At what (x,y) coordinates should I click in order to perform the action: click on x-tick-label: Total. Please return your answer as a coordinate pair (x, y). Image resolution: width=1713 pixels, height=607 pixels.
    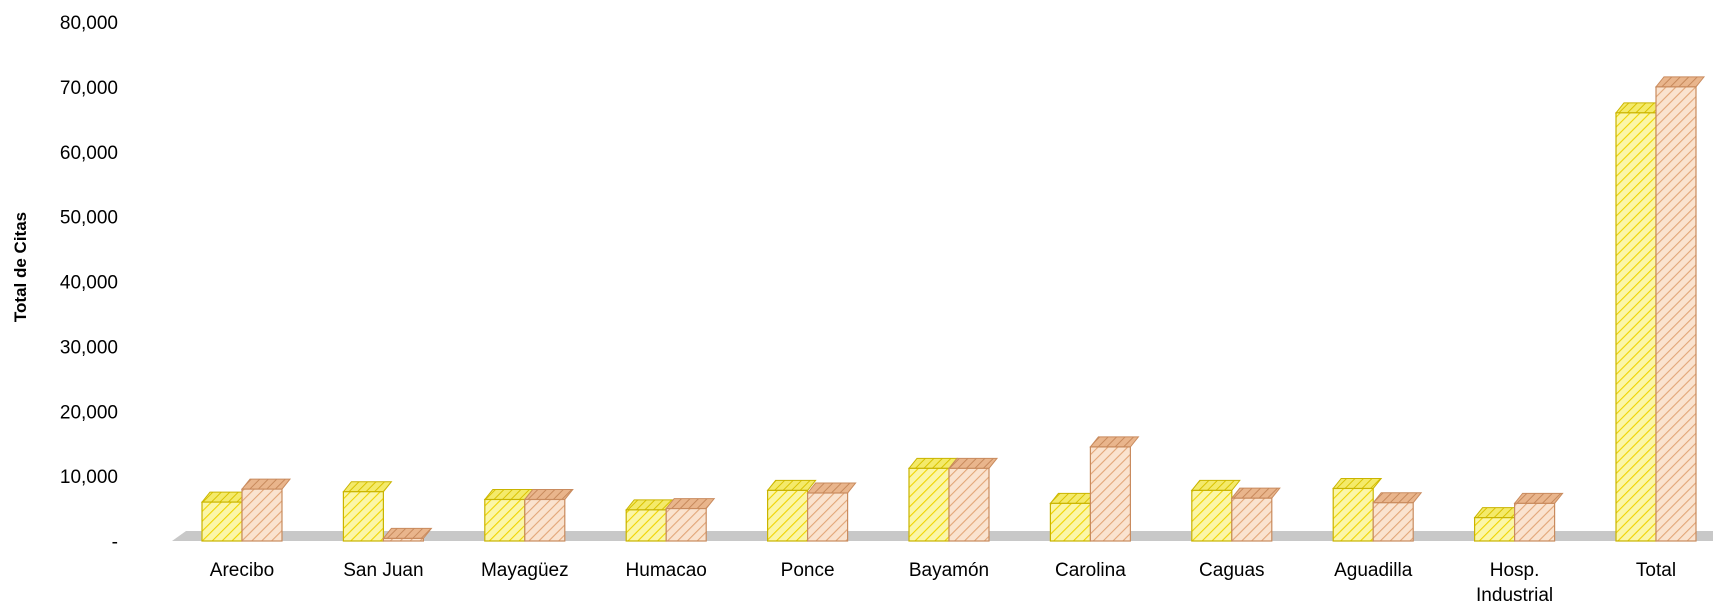
    Looking at the image, I should click on (1656, 570).